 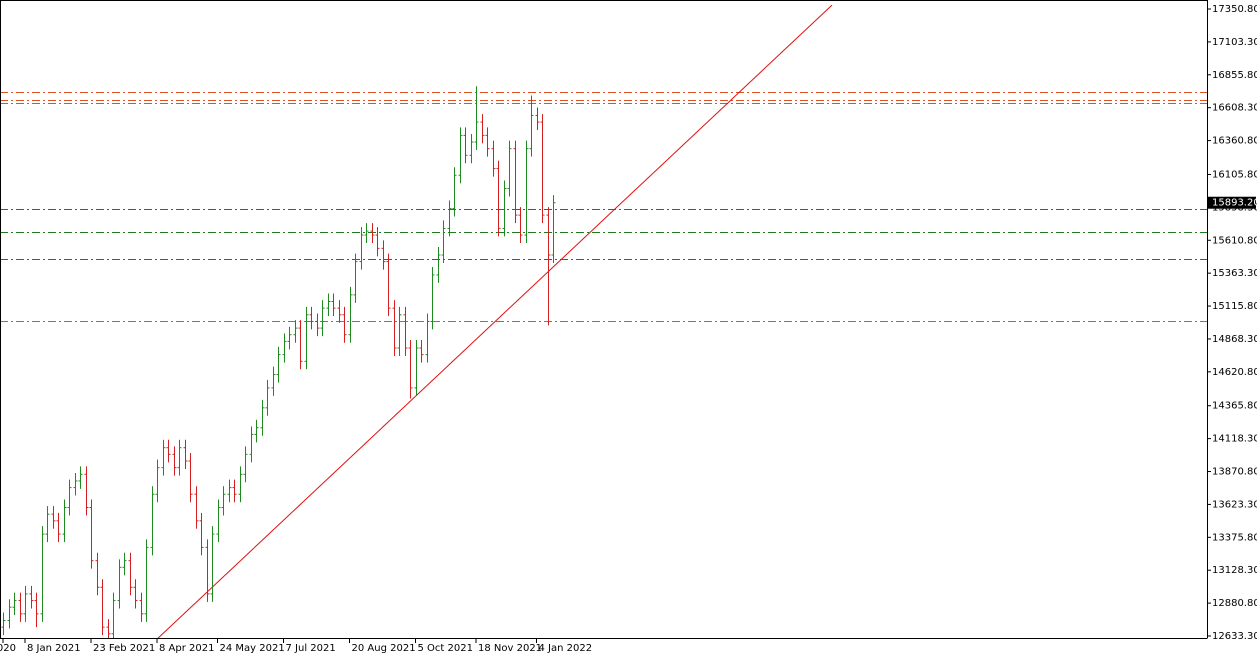 I want to click on y-tick-label: 13128.30, so click(x=1234, y=570).